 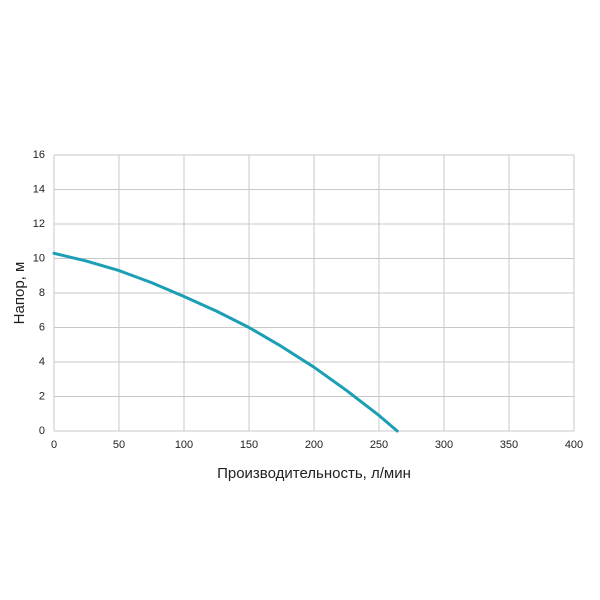 I want to click on y-tick-label: 14, so click(x=39, y=189).